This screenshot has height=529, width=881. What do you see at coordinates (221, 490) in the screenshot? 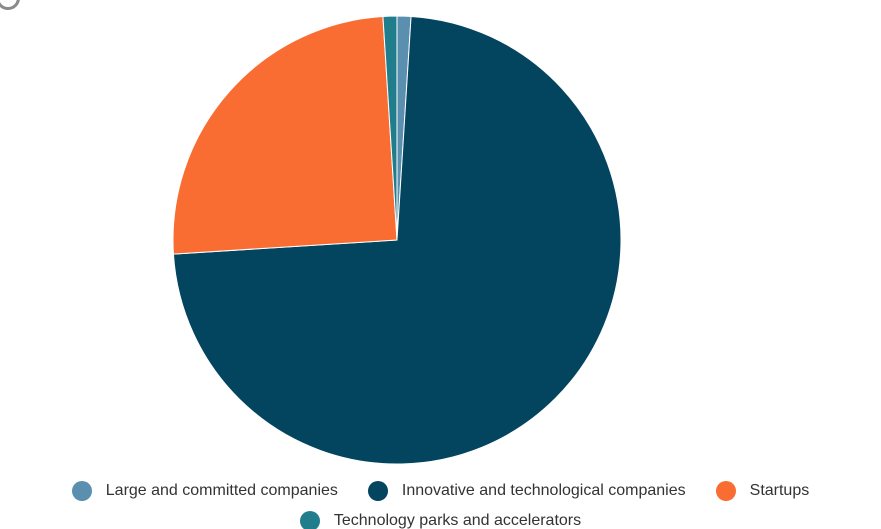
I see `legend-label: Large and committed companies` at bounding box center [221, 490].